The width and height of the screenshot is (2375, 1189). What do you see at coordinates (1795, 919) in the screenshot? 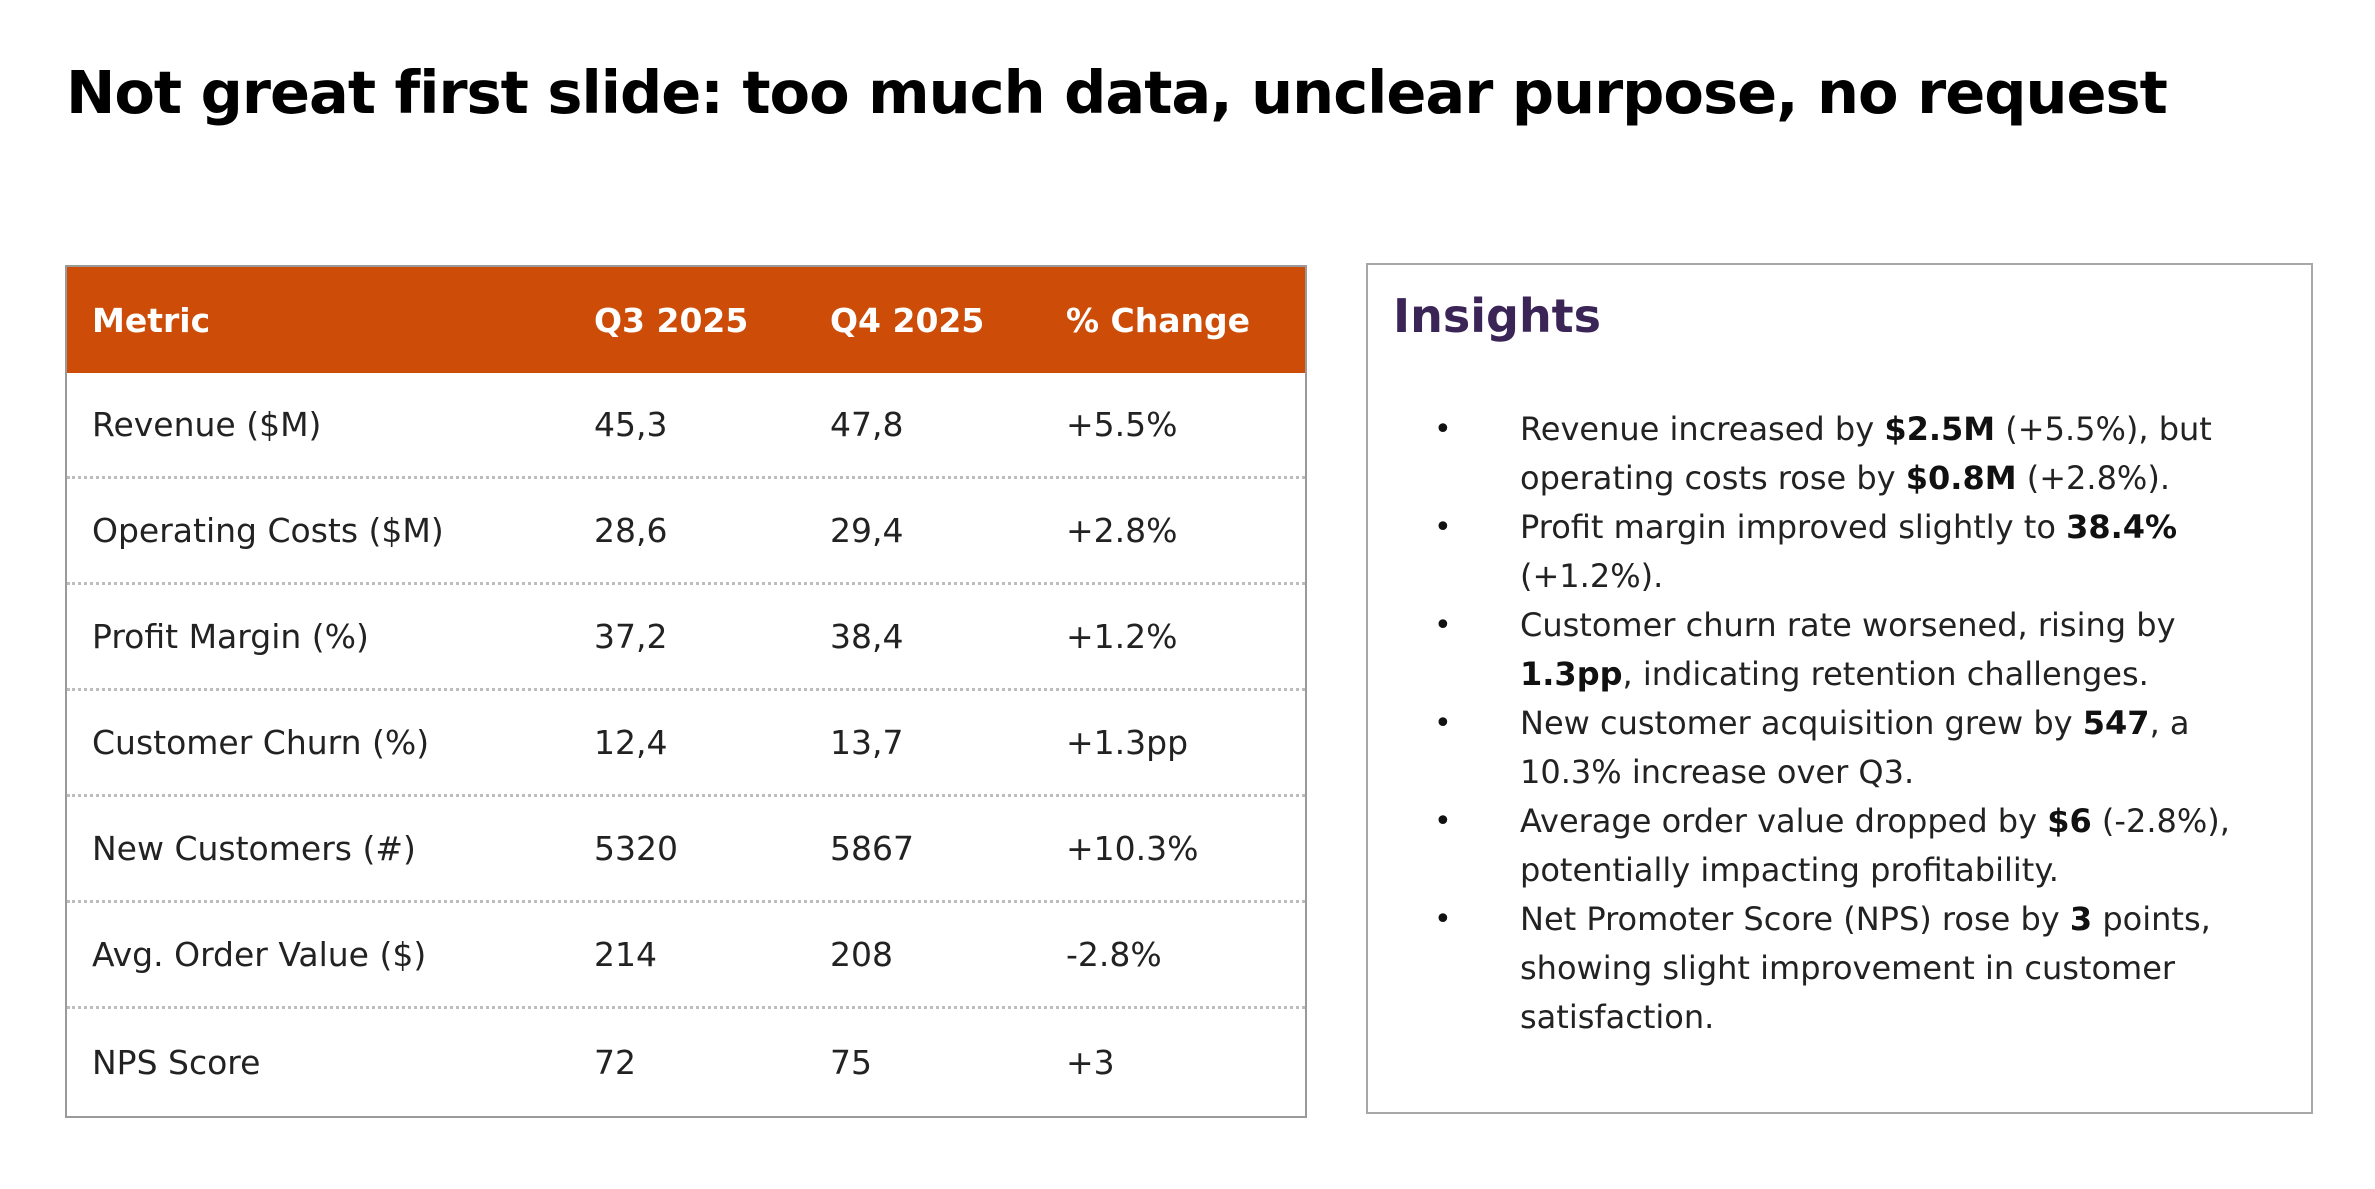
I see `insight-text: Net Promoter Score (NPS) rose by` at bounding box center [1795, 919].